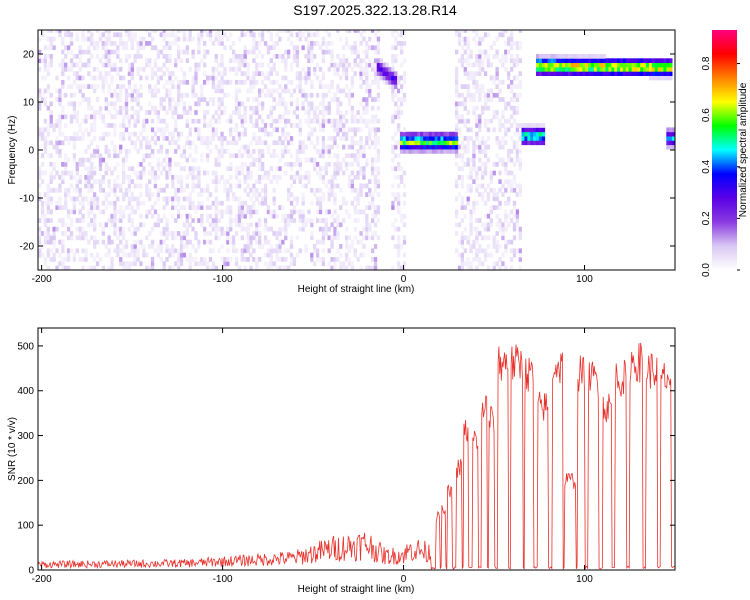 The width and height of the screenshot is (750, 600). Describe the element at coordinates (42, 579) in the screenshot. I see `x-tick-label: -200` at that location.